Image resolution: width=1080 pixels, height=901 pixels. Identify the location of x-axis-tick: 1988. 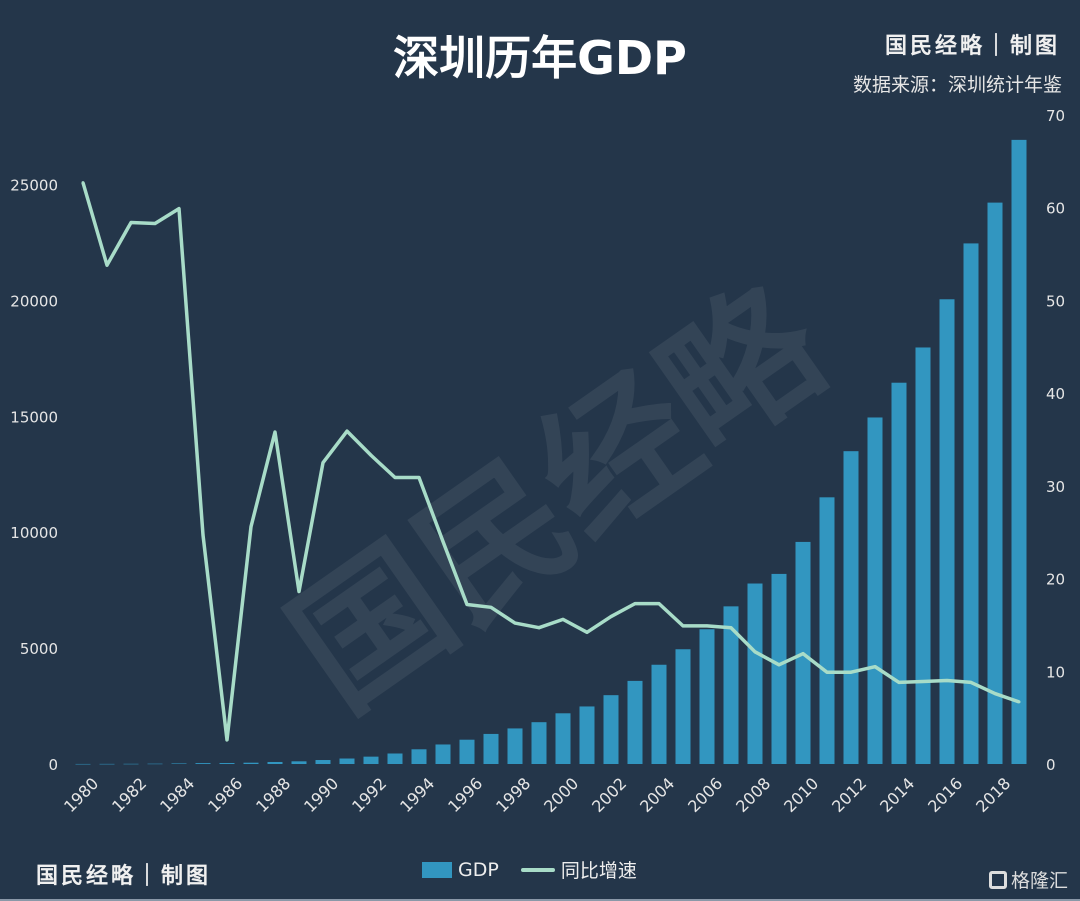
(273, 795).